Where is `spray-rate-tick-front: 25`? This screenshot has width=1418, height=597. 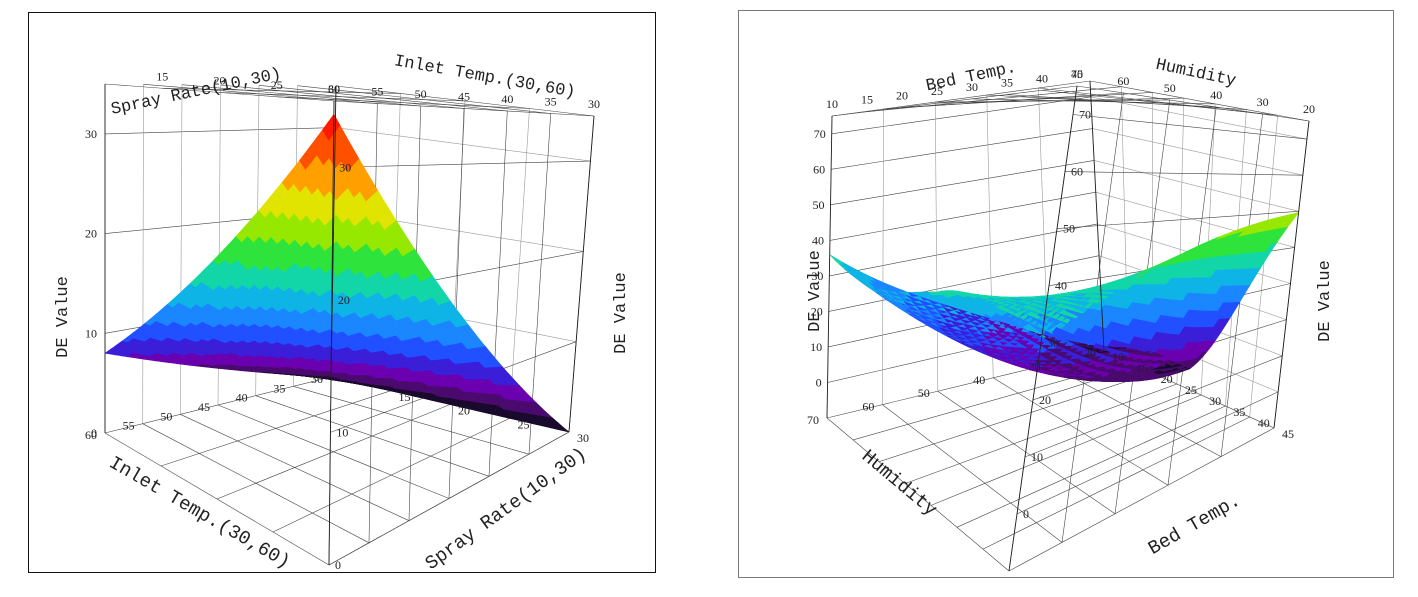 spray-rate-tick-front: 25 is located at coordinates (524, 424).